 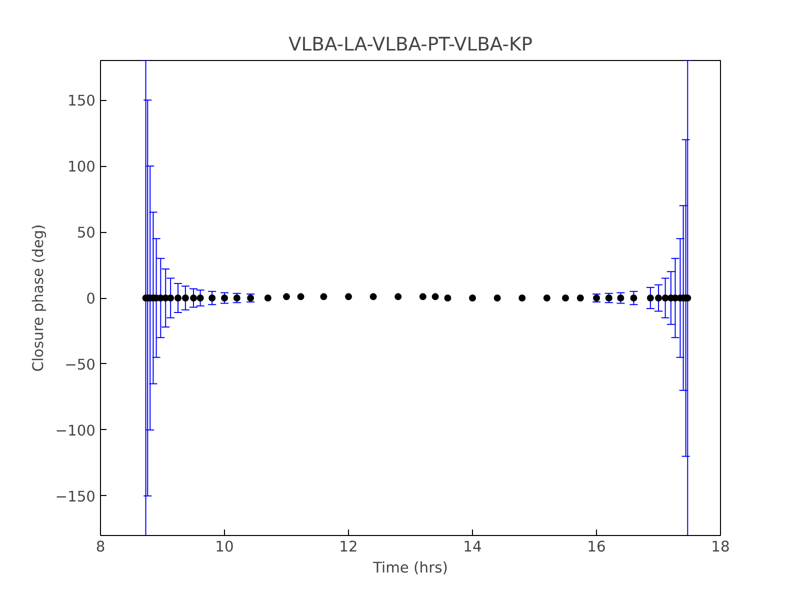 I want to click on y-tick-label: 100, so click(x=82, y=167).